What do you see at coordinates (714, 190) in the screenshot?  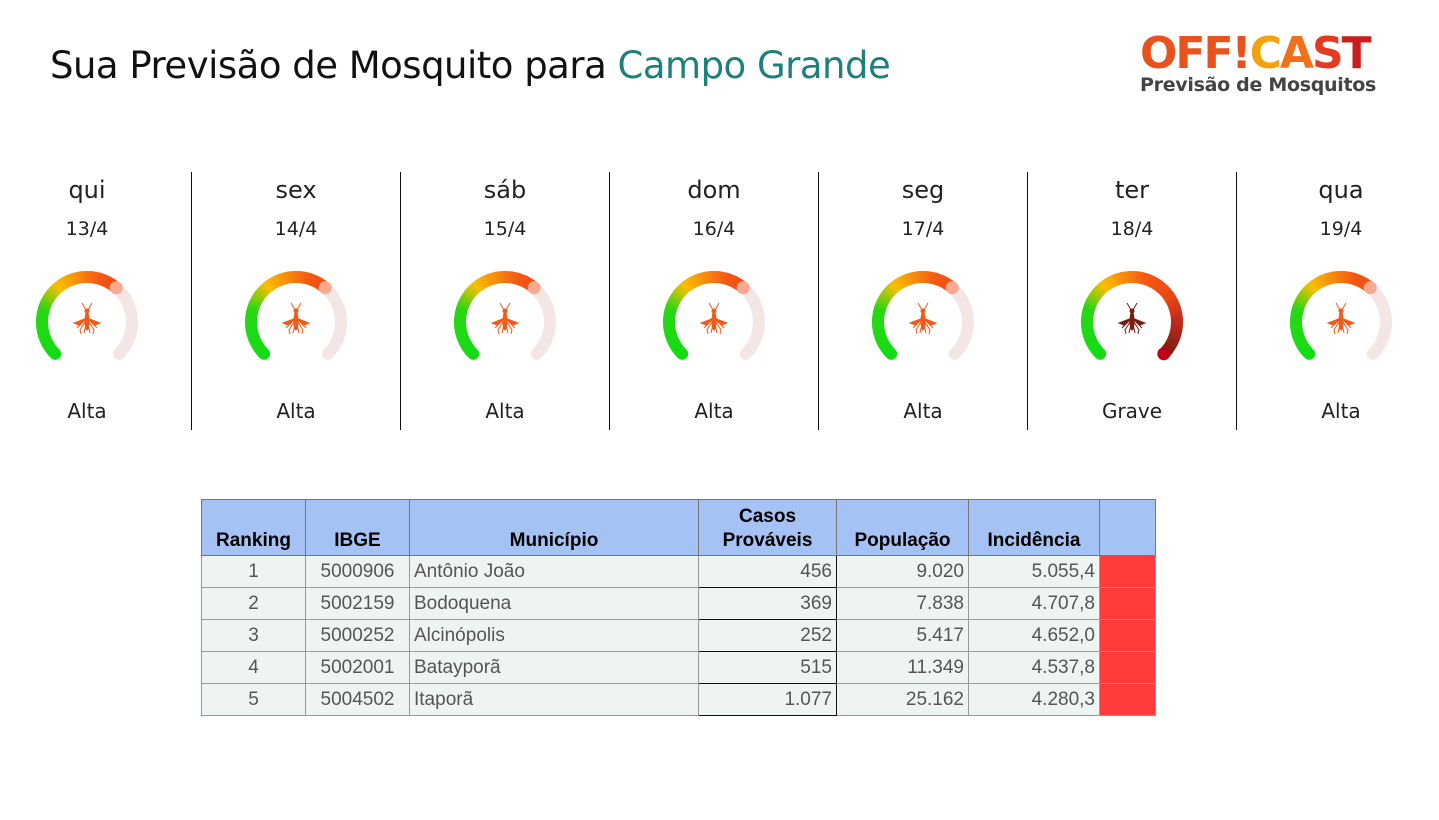 I see `day-name: dom` at bounding box center [714, 190].